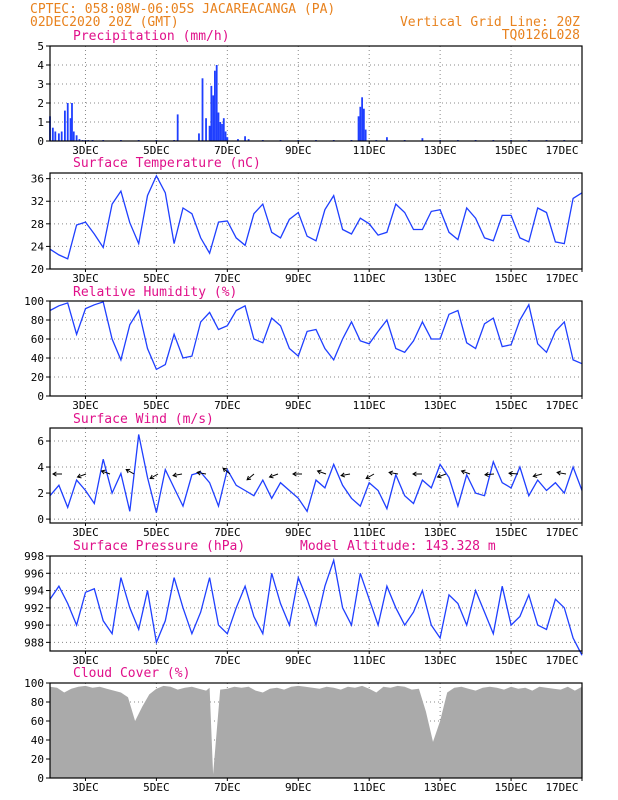  Describe the element at coordinates (37, 339) in the screenshot. I see `rh-ytick-label: 60` at that location.